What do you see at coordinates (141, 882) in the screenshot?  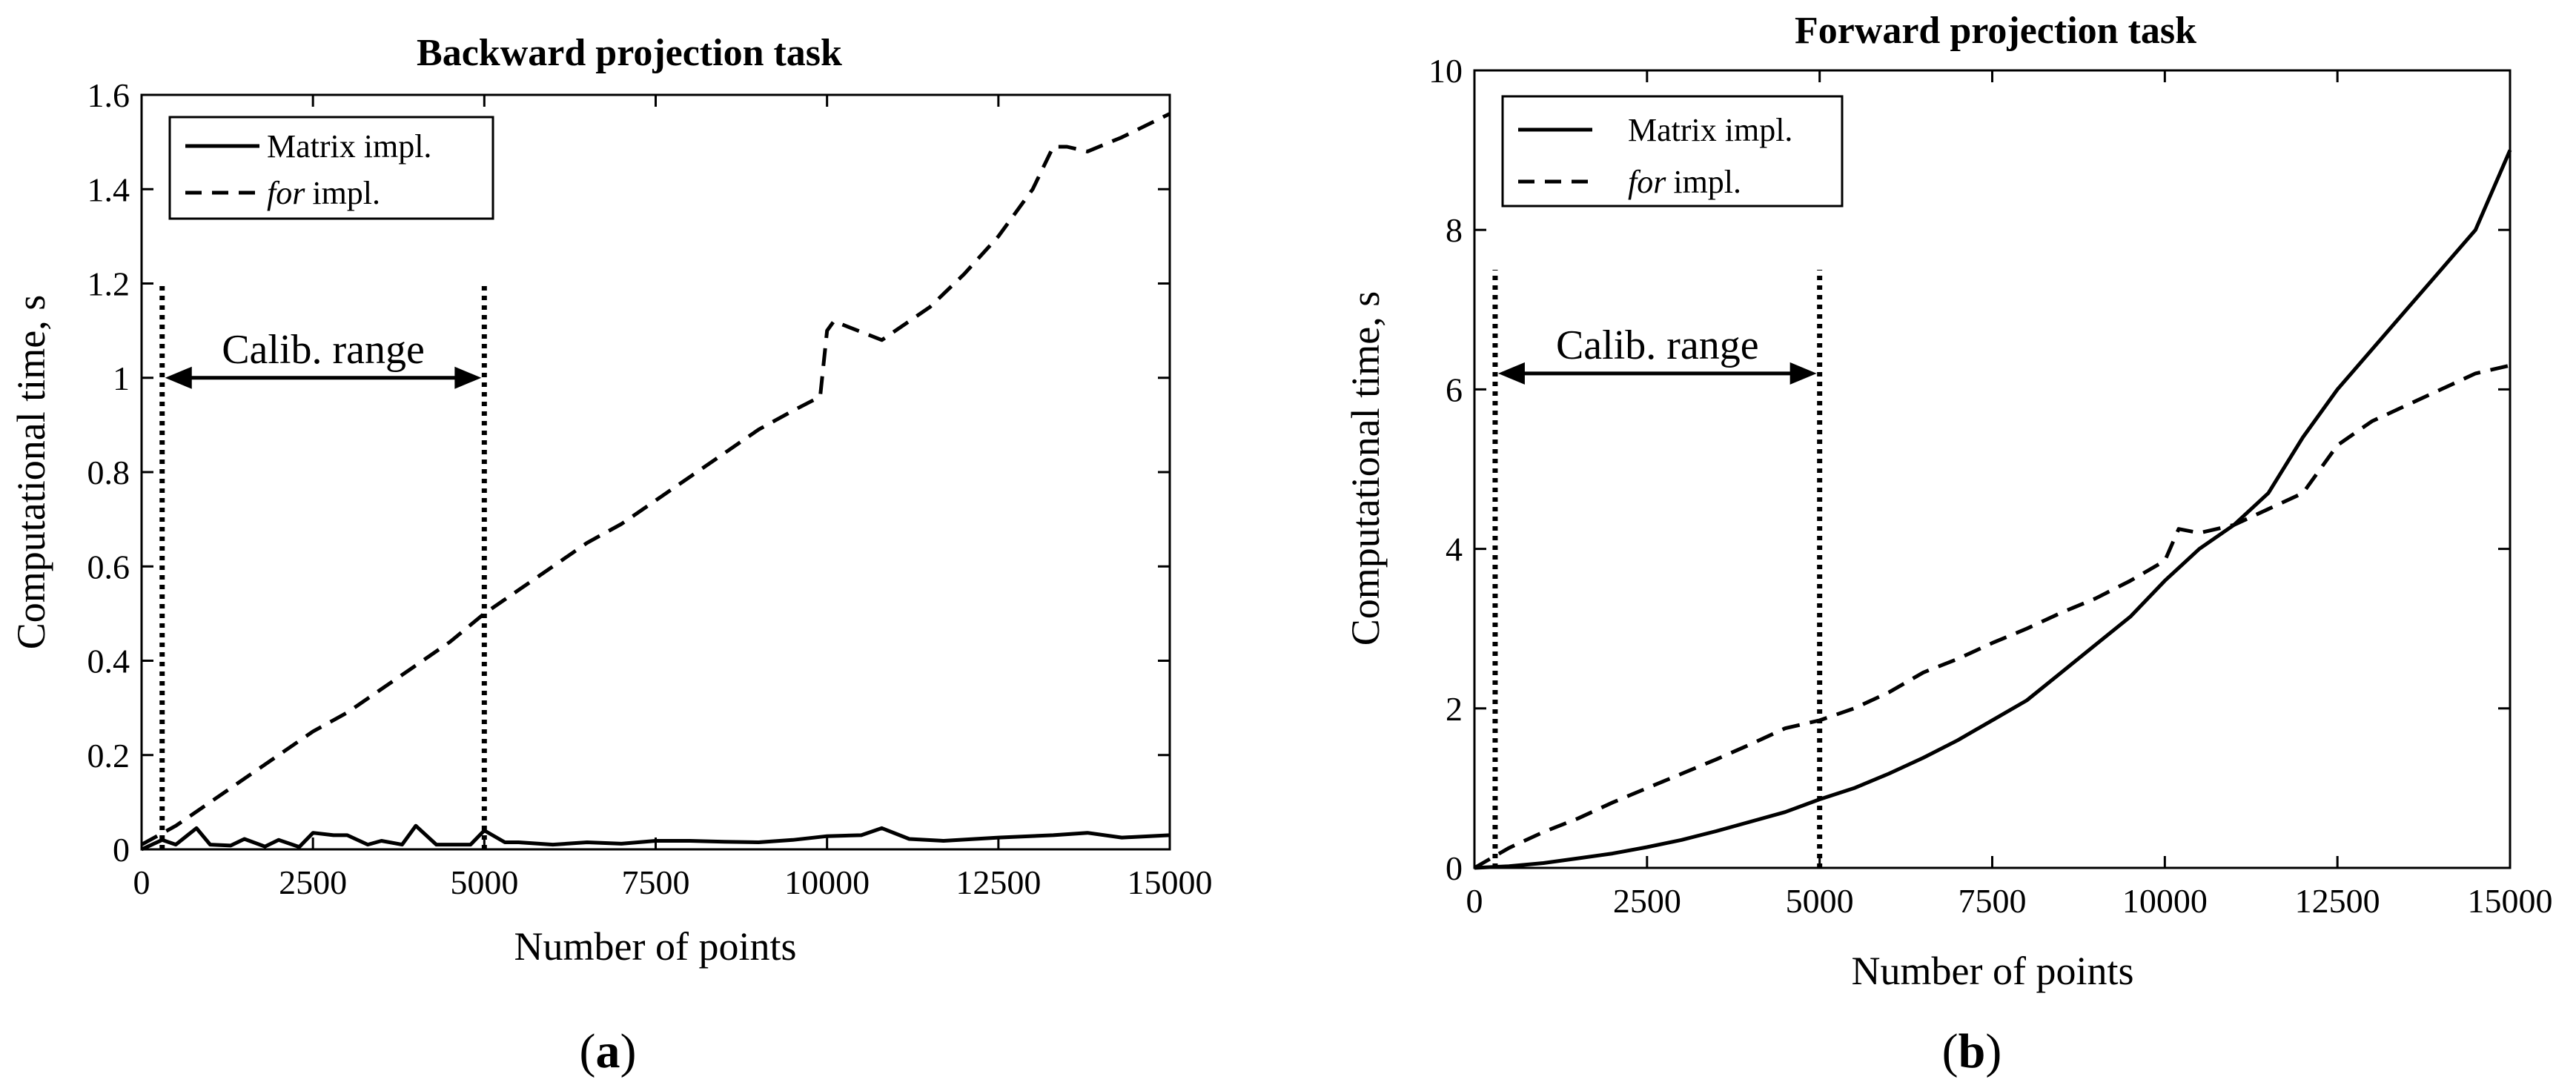 I see `x-tick-label-a: 0` at bounding box center [141, 882].